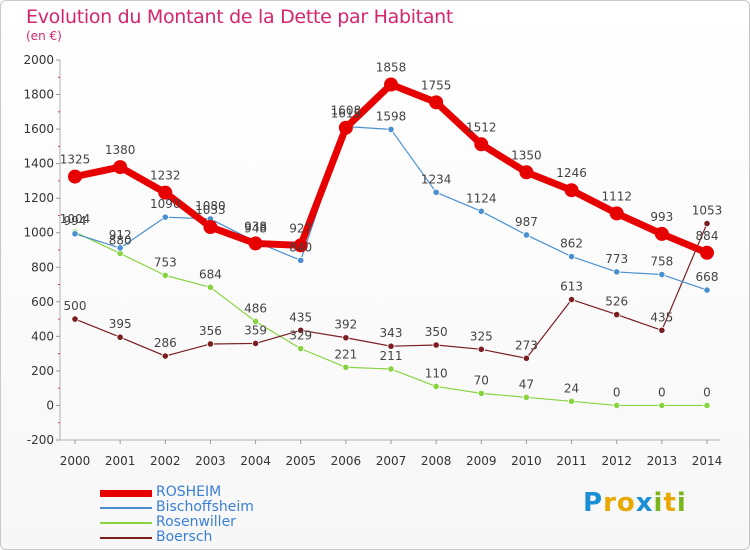 The width and height of the screenshot is (750, 550). I want to click on data-label-bischoffsheim: 948, so click(255, 229).